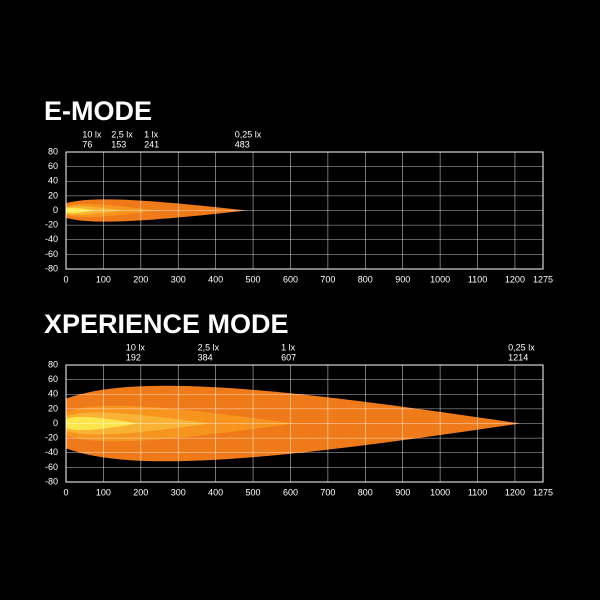  Describe the element at coordinates (288, 357) in the screenshot. I see `distance-label: 607` at that location.